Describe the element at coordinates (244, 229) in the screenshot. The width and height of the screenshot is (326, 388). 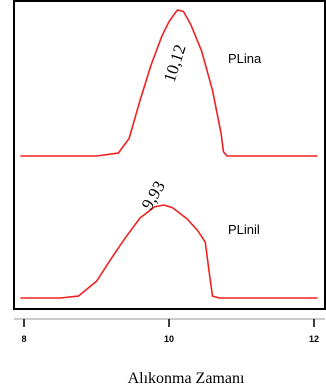
I see `series-name-label: PLinil` at that location.